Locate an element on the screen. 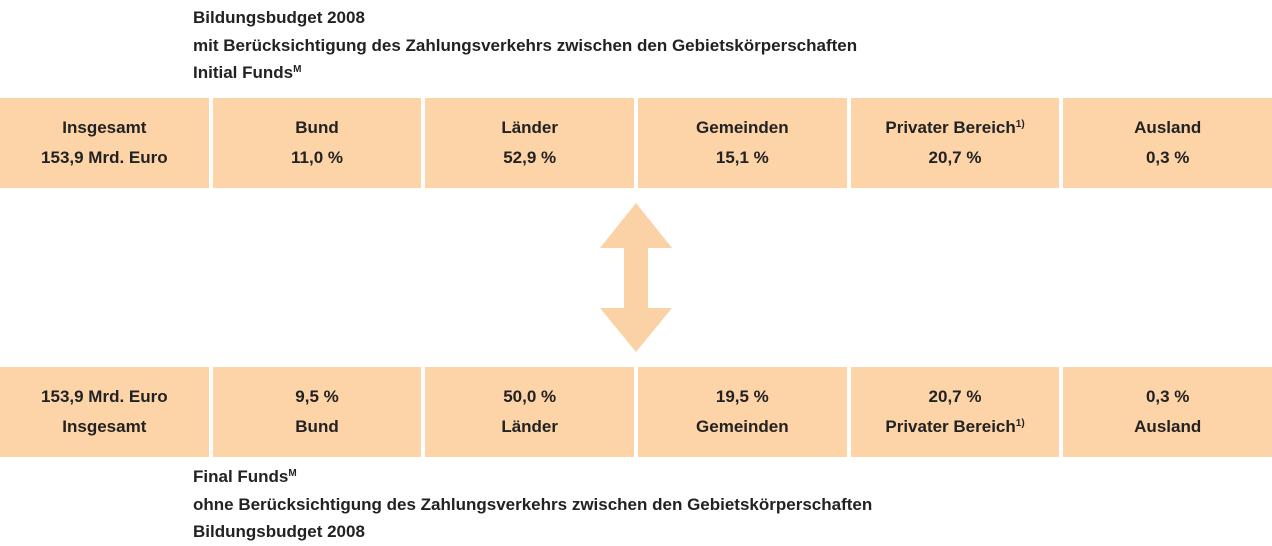  cell-value: 15,1 % is located at coordinates (742, 158).